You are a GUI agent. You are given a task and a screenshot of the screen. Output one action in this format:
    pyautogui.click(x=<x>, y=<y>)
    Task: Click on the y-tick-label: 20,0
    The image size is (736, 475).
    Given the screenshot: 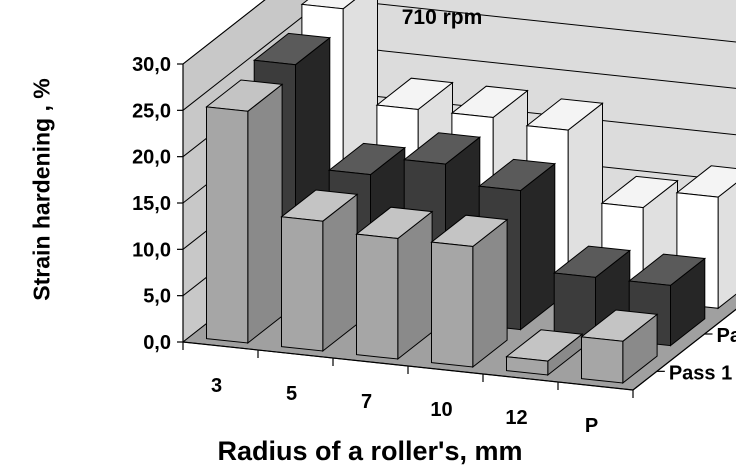 What is the action you would take?
    pyautogui.click(x=151, y=158)
    